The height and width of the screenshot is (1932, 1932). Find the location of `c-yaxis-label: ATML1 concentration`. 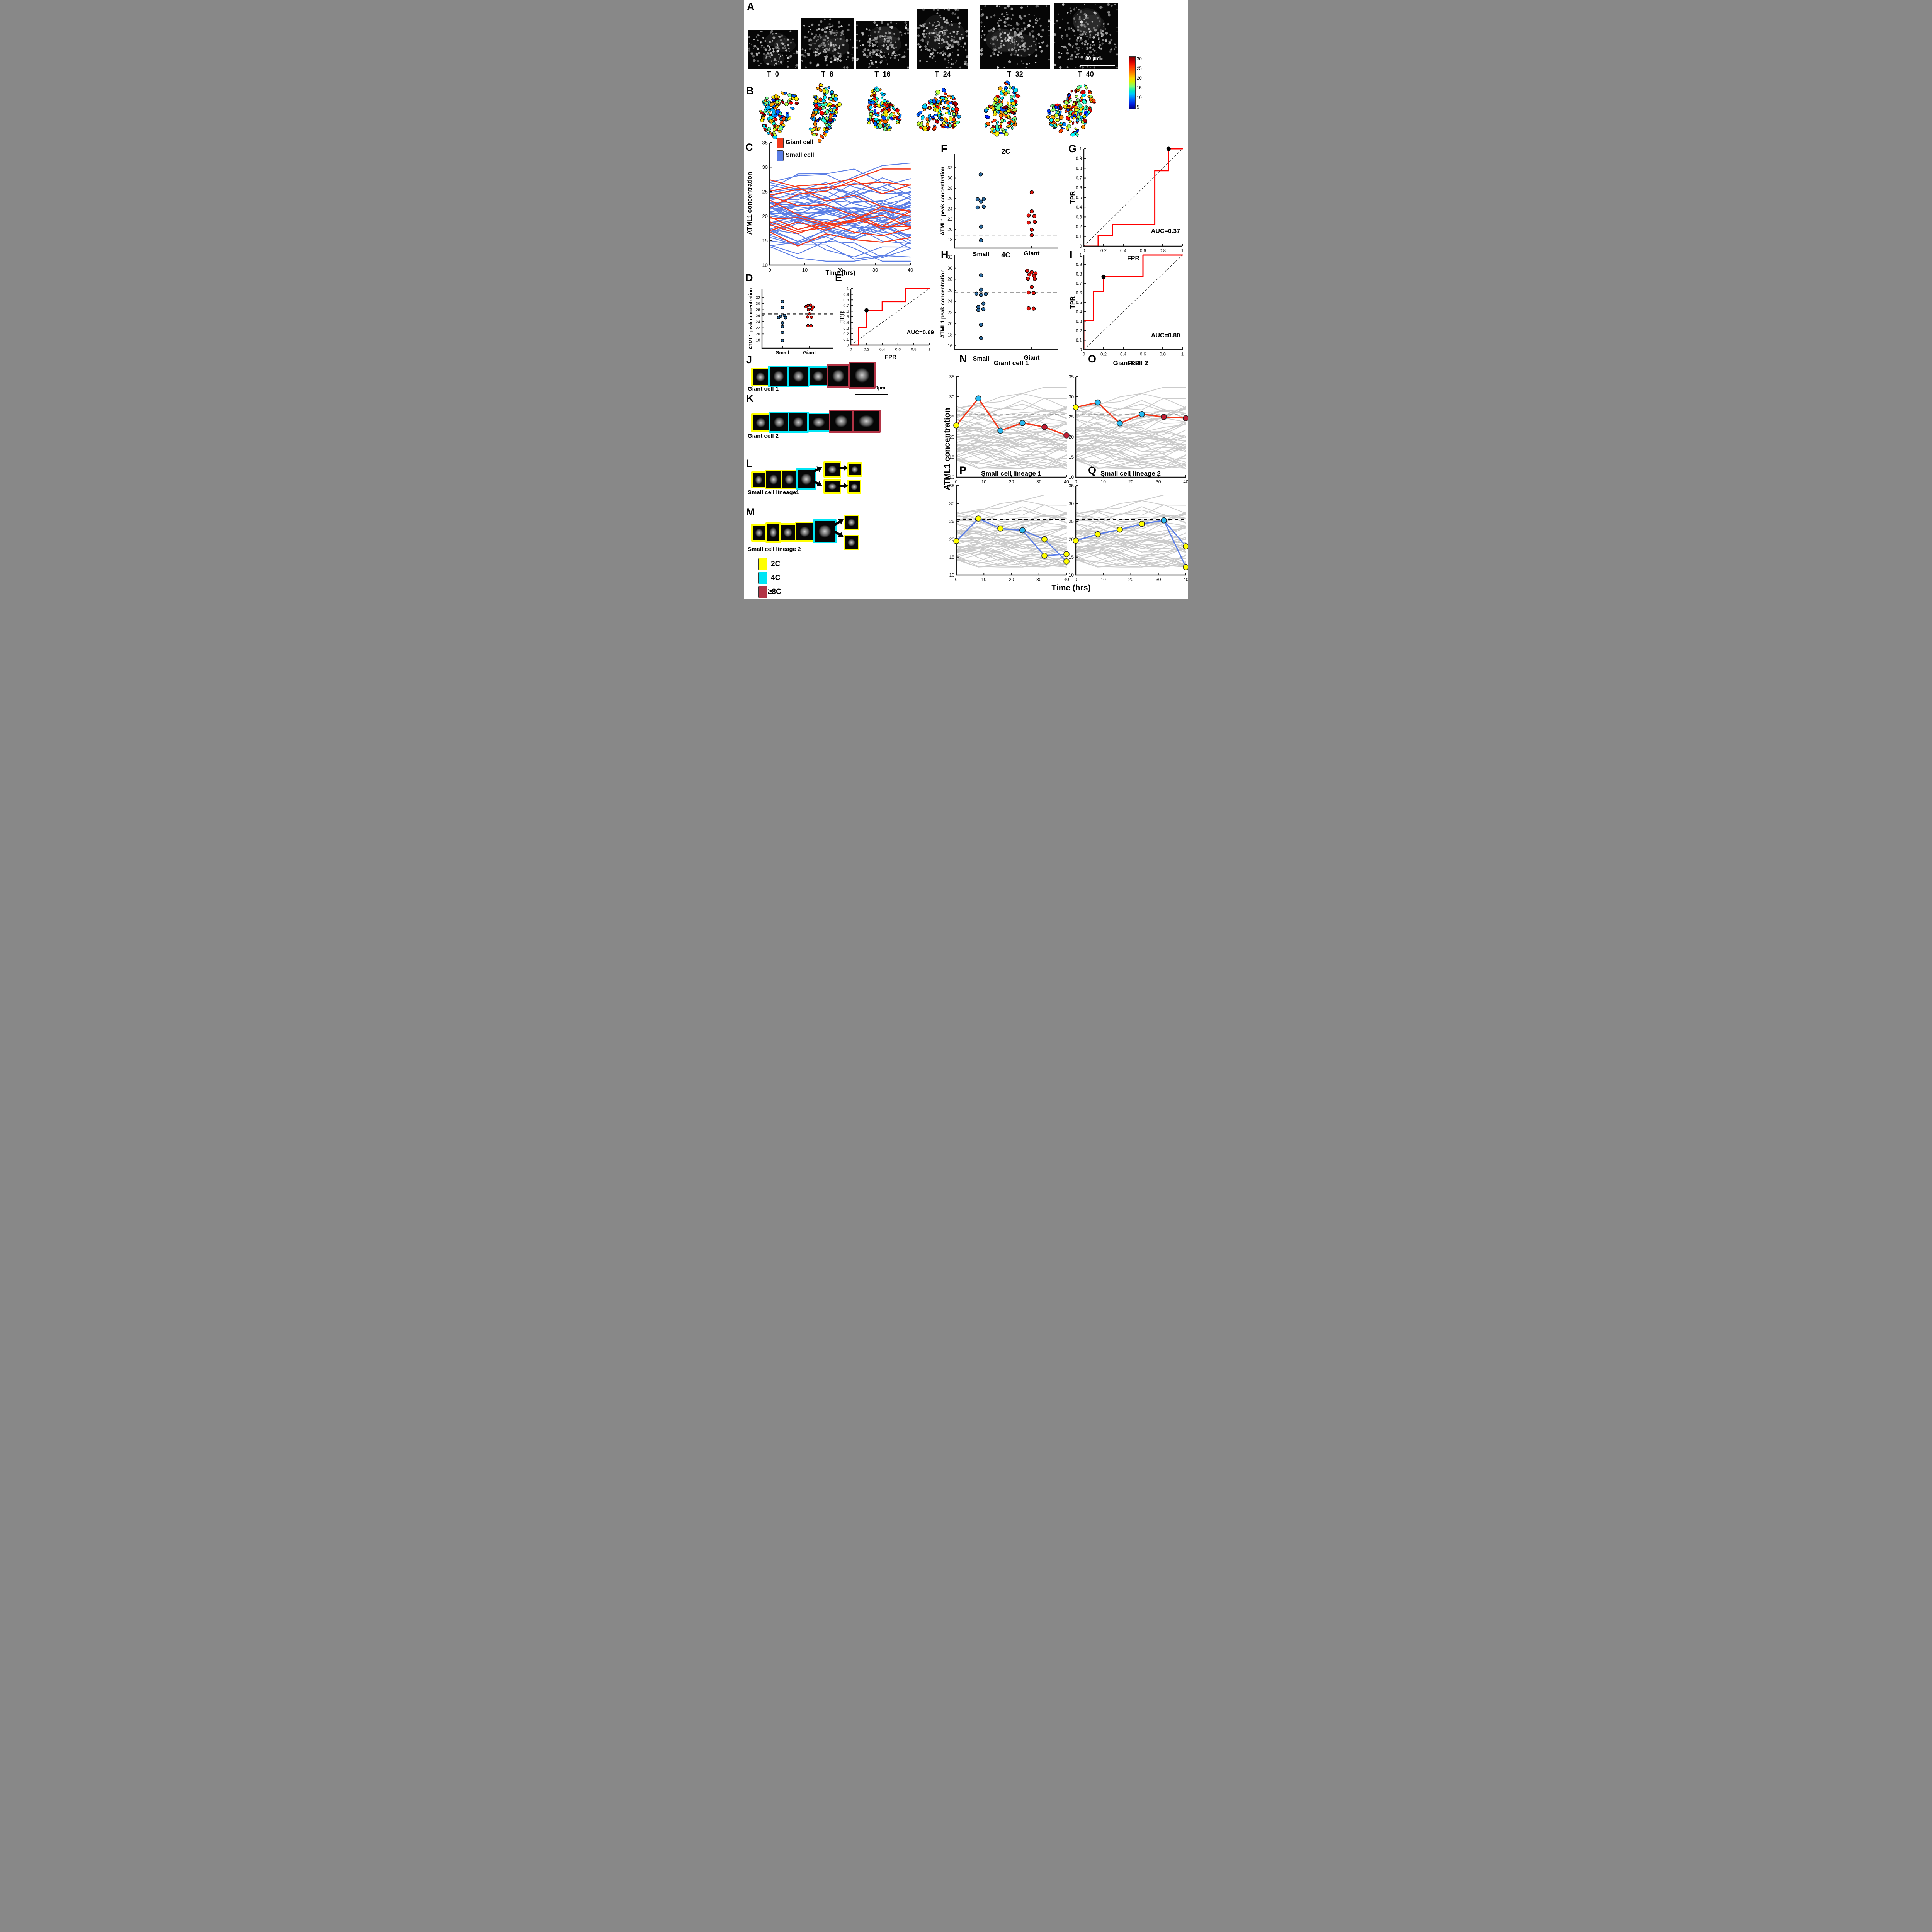

c-yaxis-label: ATML1 concentration is located at coordinates (750, 204).